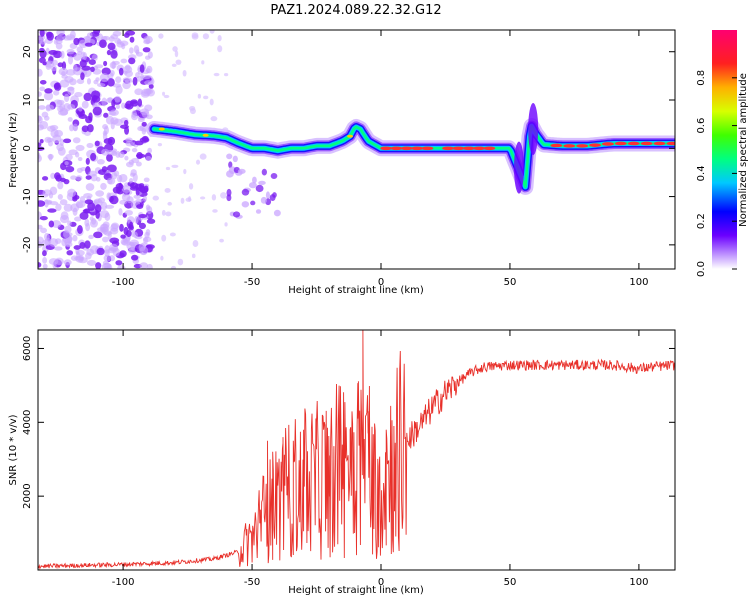 The width and height of the screenshot is (750, 600). I want to click on colorbar-tick-label: 0.0, so click(701, 269).